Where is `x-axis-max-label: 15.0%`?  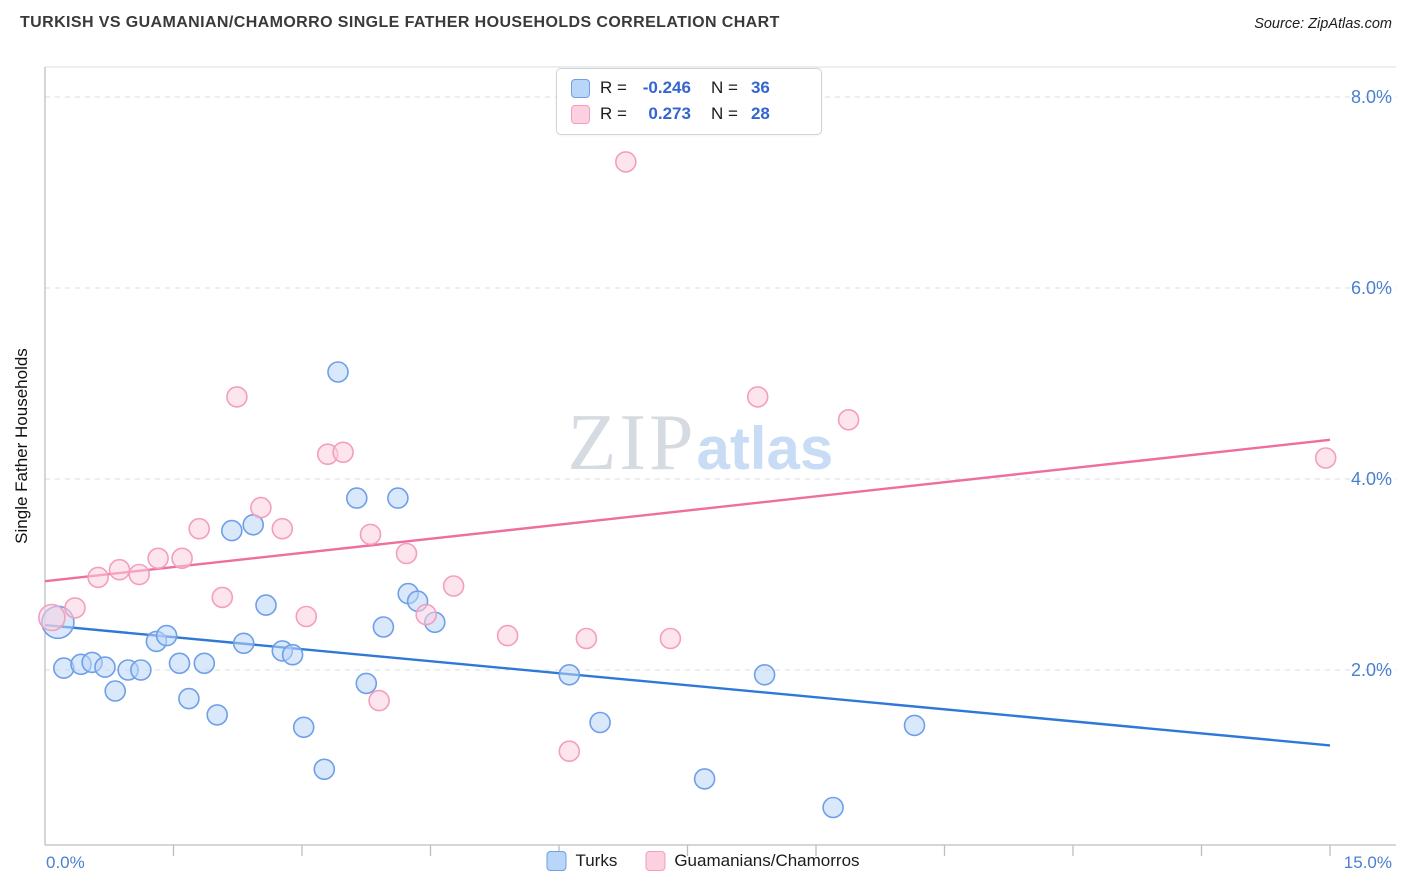 x-axis-max-label: 15.0% is located at coordinates (1367, 862).